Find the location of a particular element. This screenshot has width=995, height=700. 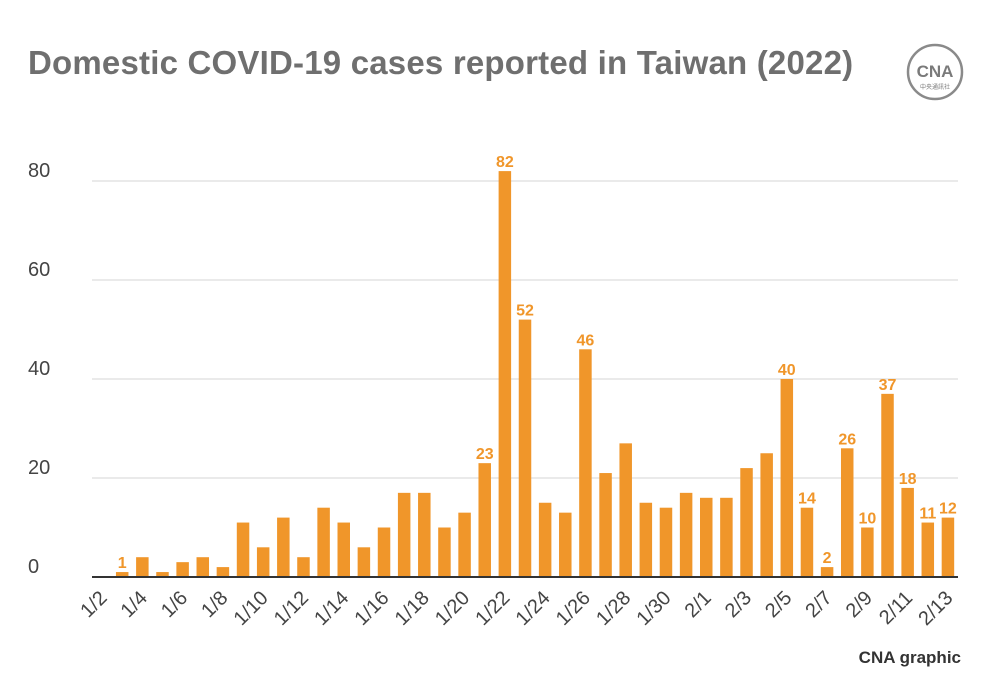

x-tick-label: 1/28 is located at coordinates (613, 608).